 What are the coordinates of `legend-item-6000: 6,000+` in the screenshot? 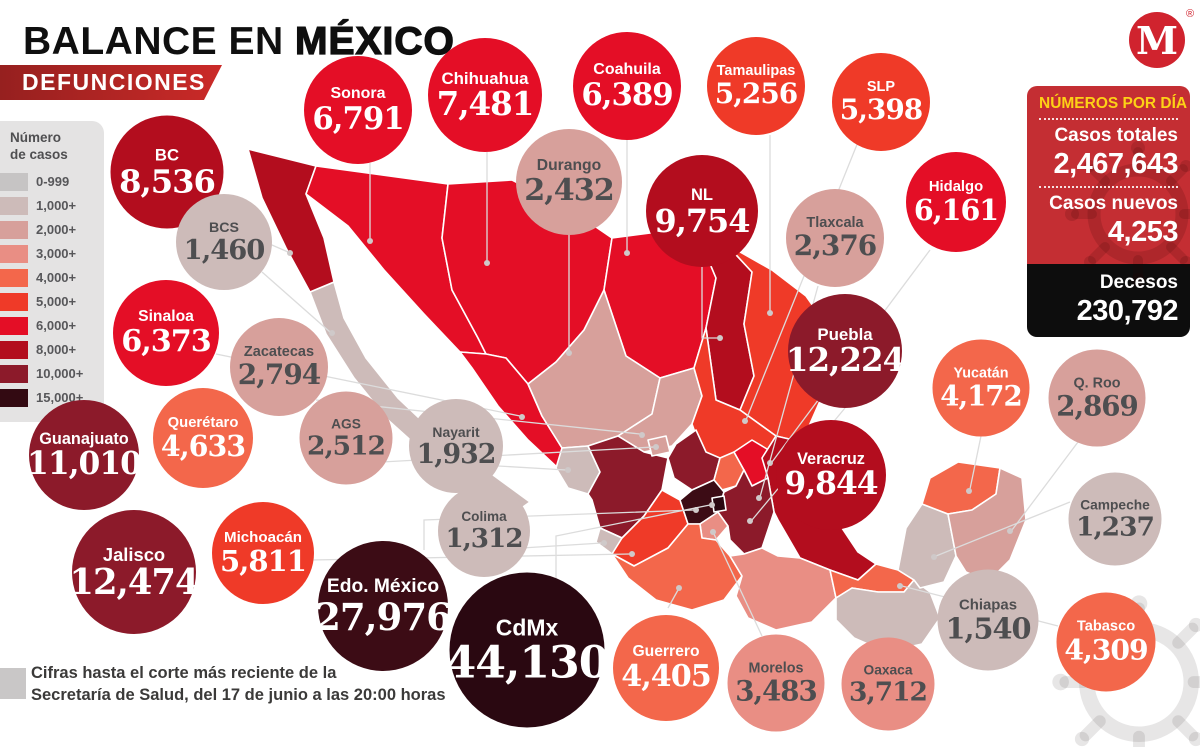 It's located at (52, 326).